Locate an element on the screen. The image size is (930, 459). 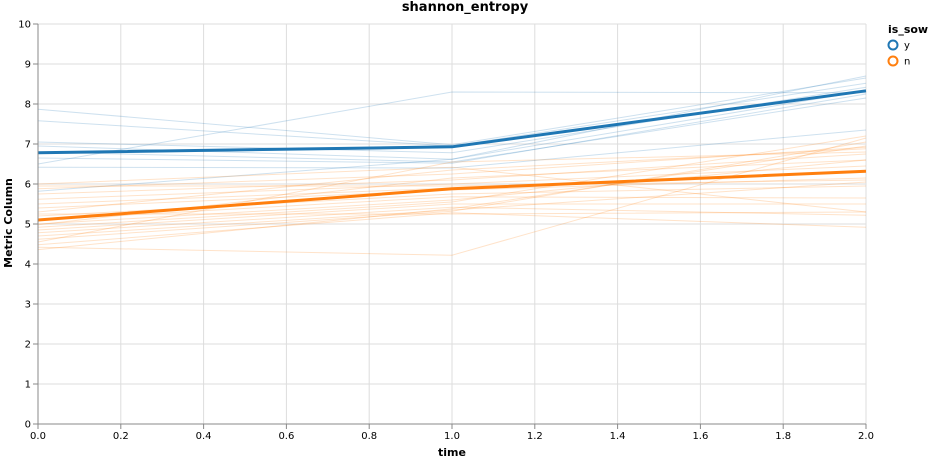
y-tick-label: 2 is located at coordinates (28, 345).